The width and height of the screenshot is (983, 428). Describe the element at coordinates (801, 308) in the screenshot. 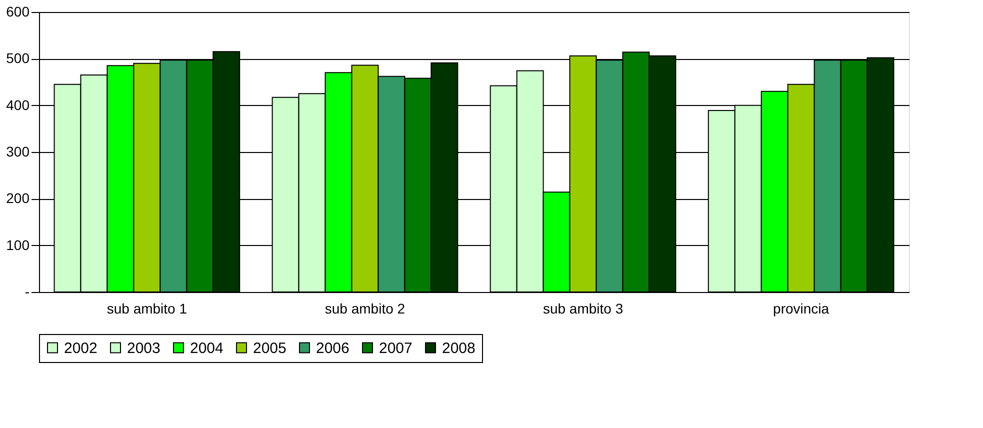

I see `x-tick-label: provincia` at that location.